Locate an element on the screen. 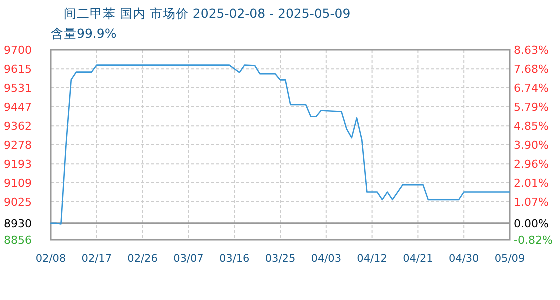 Image resolution: width=560 pixels, height=300 pixels. x-tick-label: 04/21 is located at coordinates (418, 259).